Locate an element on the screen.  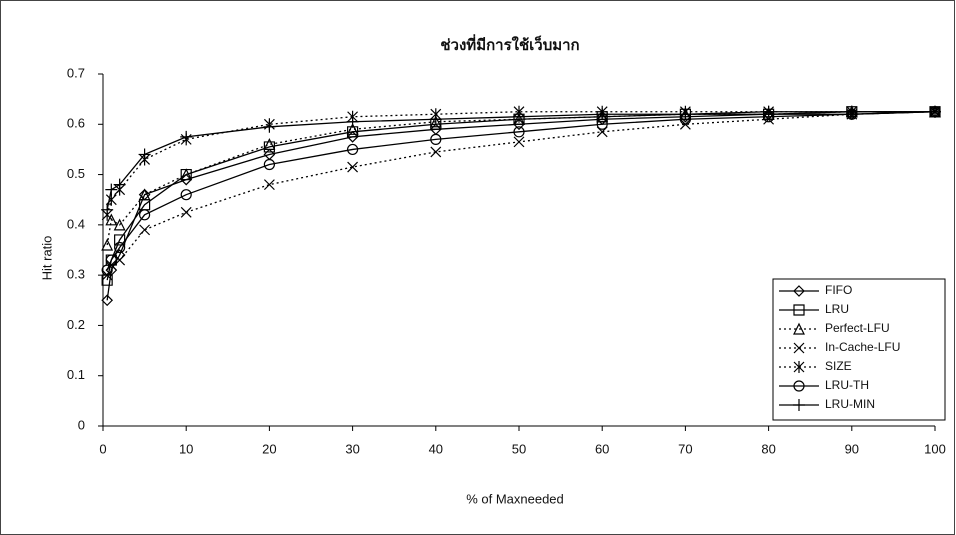
x-tick-label: 50 is located at coordinates (519, 448).